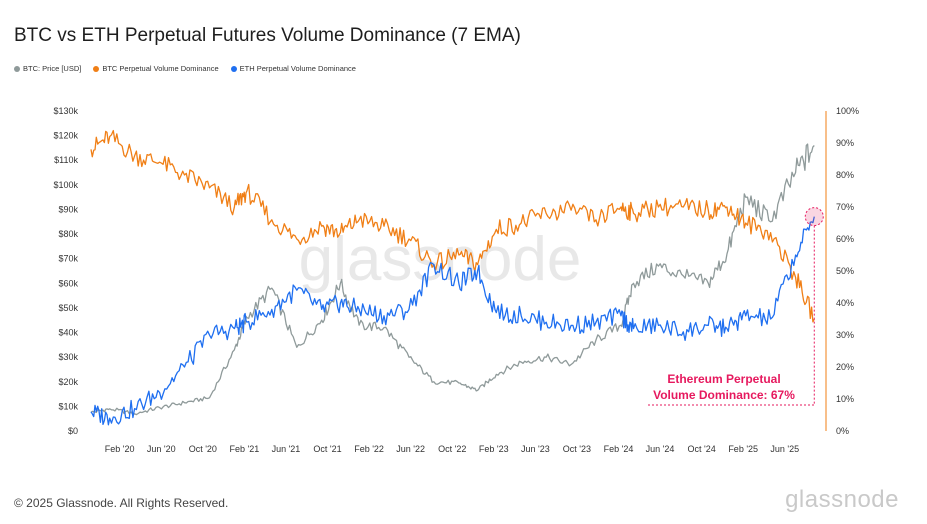 The image size is (927, 524). I want to click on legend-item-btc-dominance: BTC Perpetual Volume Dominance, so click(156, 68).